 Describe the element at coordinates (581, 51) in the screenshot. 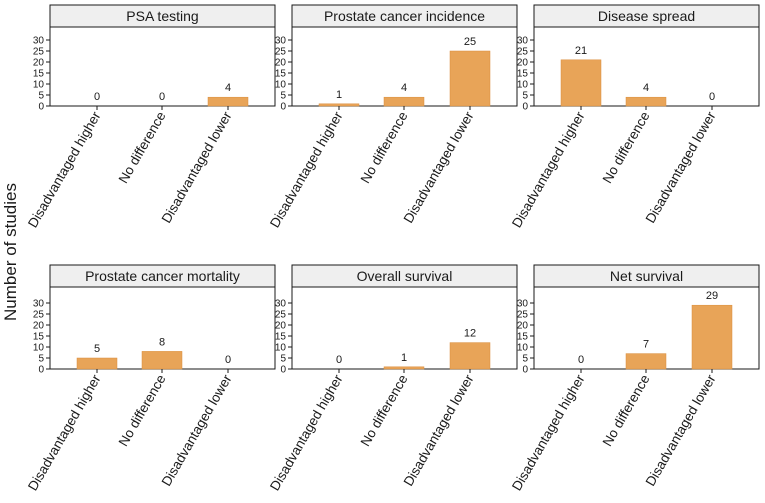

I see `data-label: 21` at that location.